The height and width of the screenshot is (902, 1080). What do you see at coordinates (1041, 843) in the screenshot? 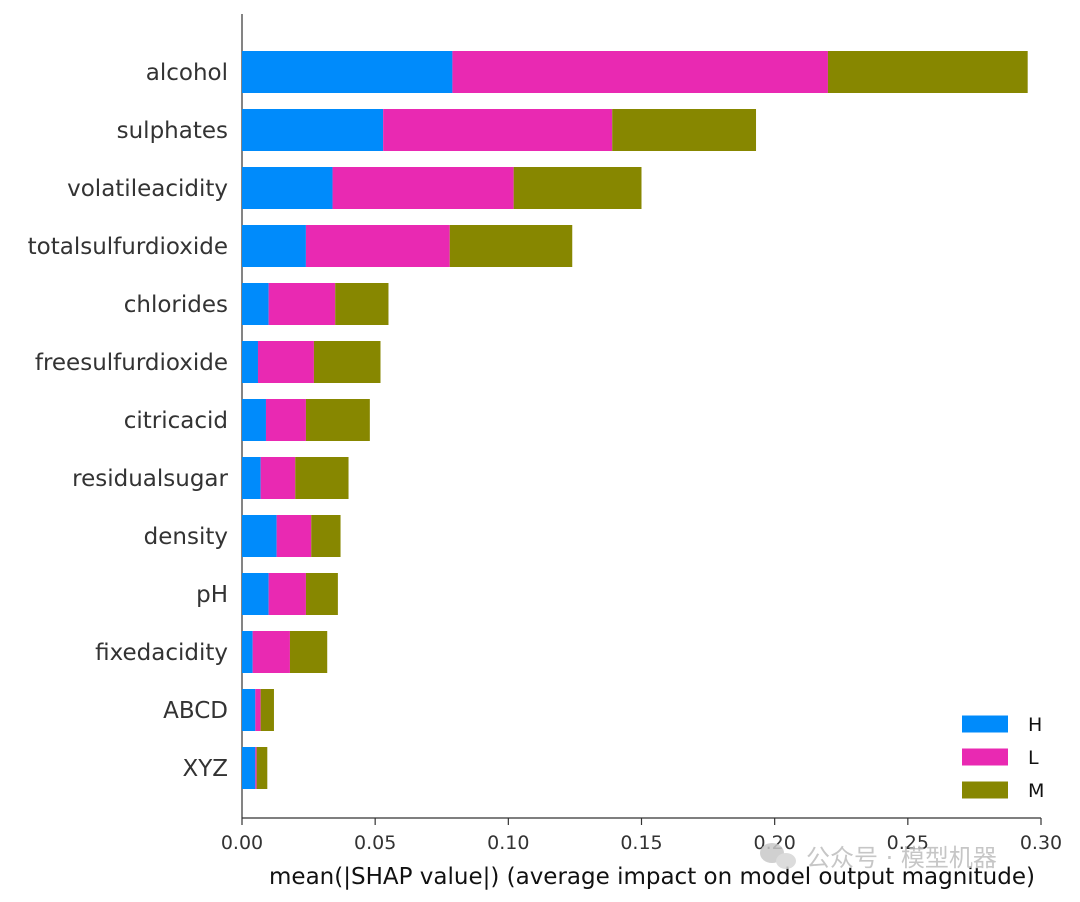
I see `x-tick-label: 0.30` at bounding box center [1041, 843].